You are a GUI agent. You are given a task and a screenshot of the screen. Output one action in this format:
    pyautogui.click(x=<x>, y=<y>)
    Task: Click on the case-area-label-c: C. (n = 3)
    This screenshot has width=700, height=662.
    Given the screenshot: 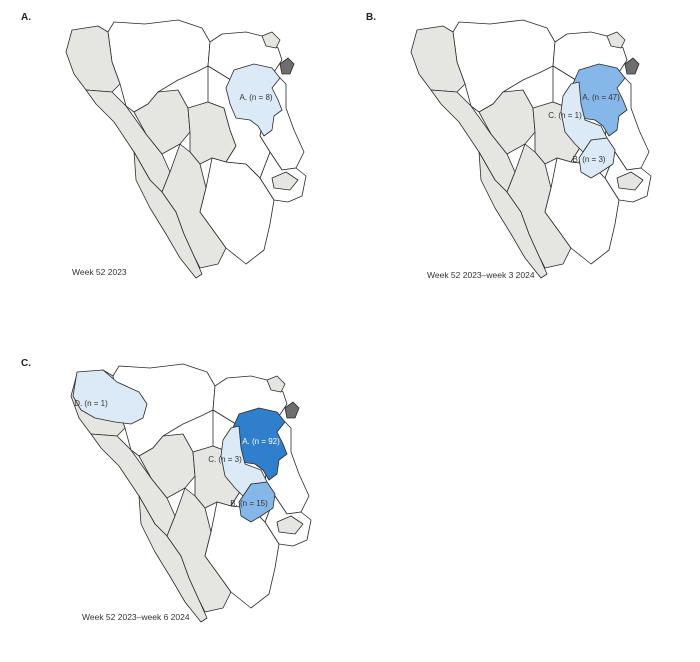 What is the action you would take?
    pyautogui.click(x=225, y=459)
    